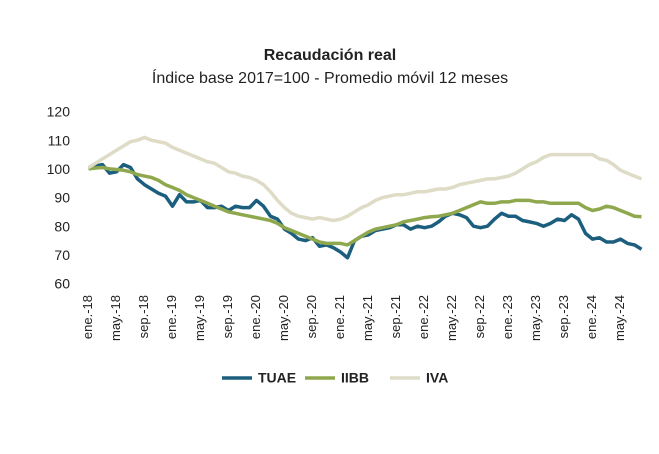 This screenshot has width=659, height=454. I want to click on legend-label: IVA, so click(437, 378).